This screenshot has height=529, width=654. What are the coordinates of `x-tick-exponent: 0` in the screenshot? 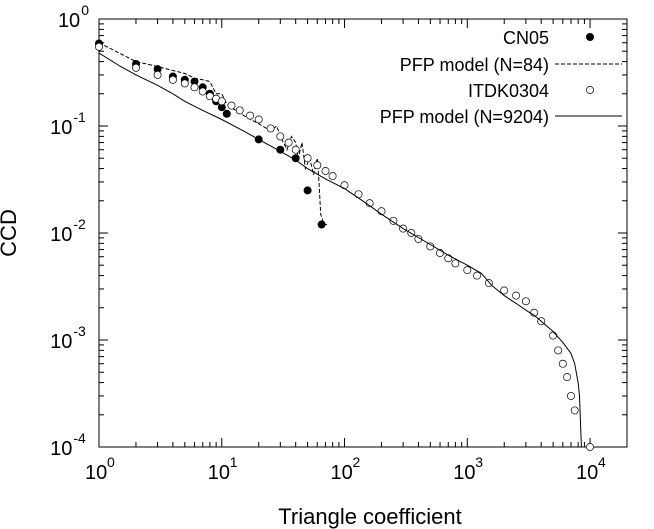 It's located at (111, 462).